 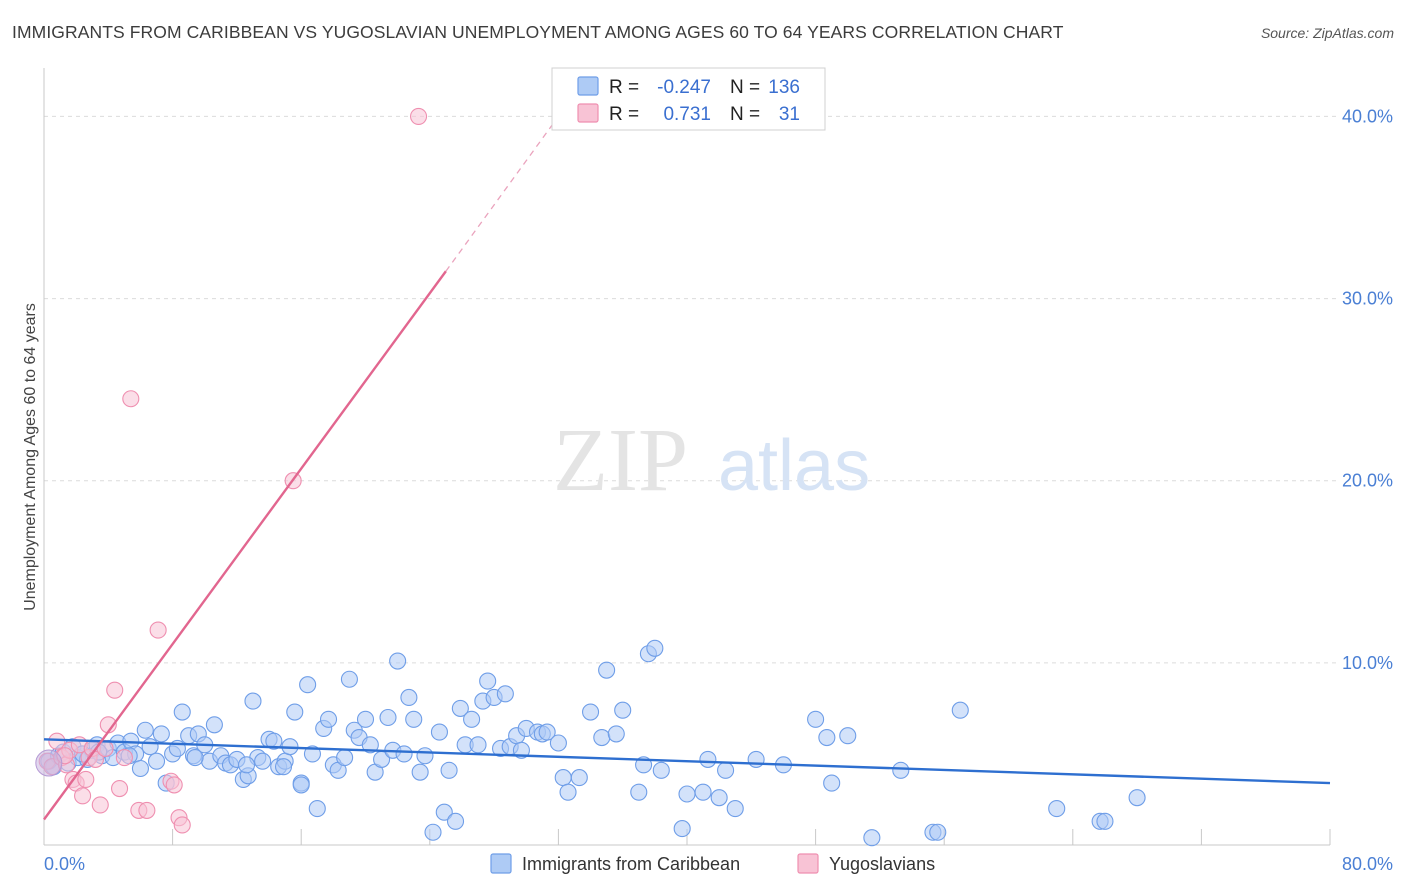 What do you see at coordinates (1367, 663) in the screenshot?
I see `y-tick-label: 10.0%` at bounding box center [1367, 663].